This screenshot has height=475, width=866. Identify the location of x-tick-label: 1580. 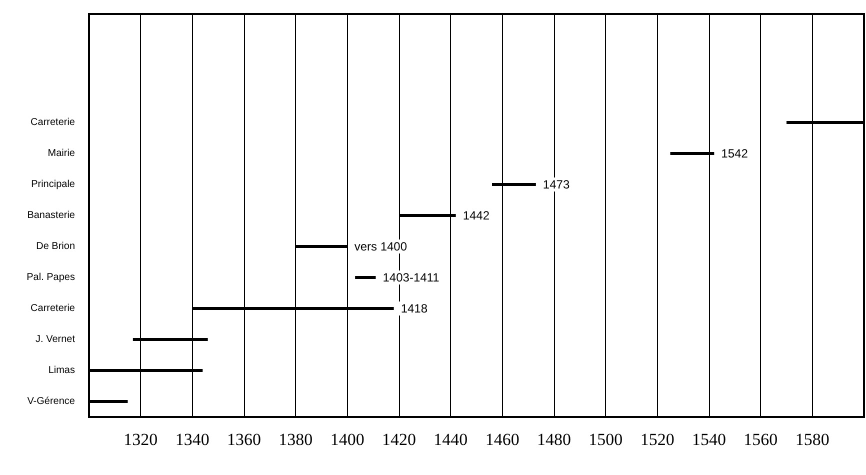
(812, 439).